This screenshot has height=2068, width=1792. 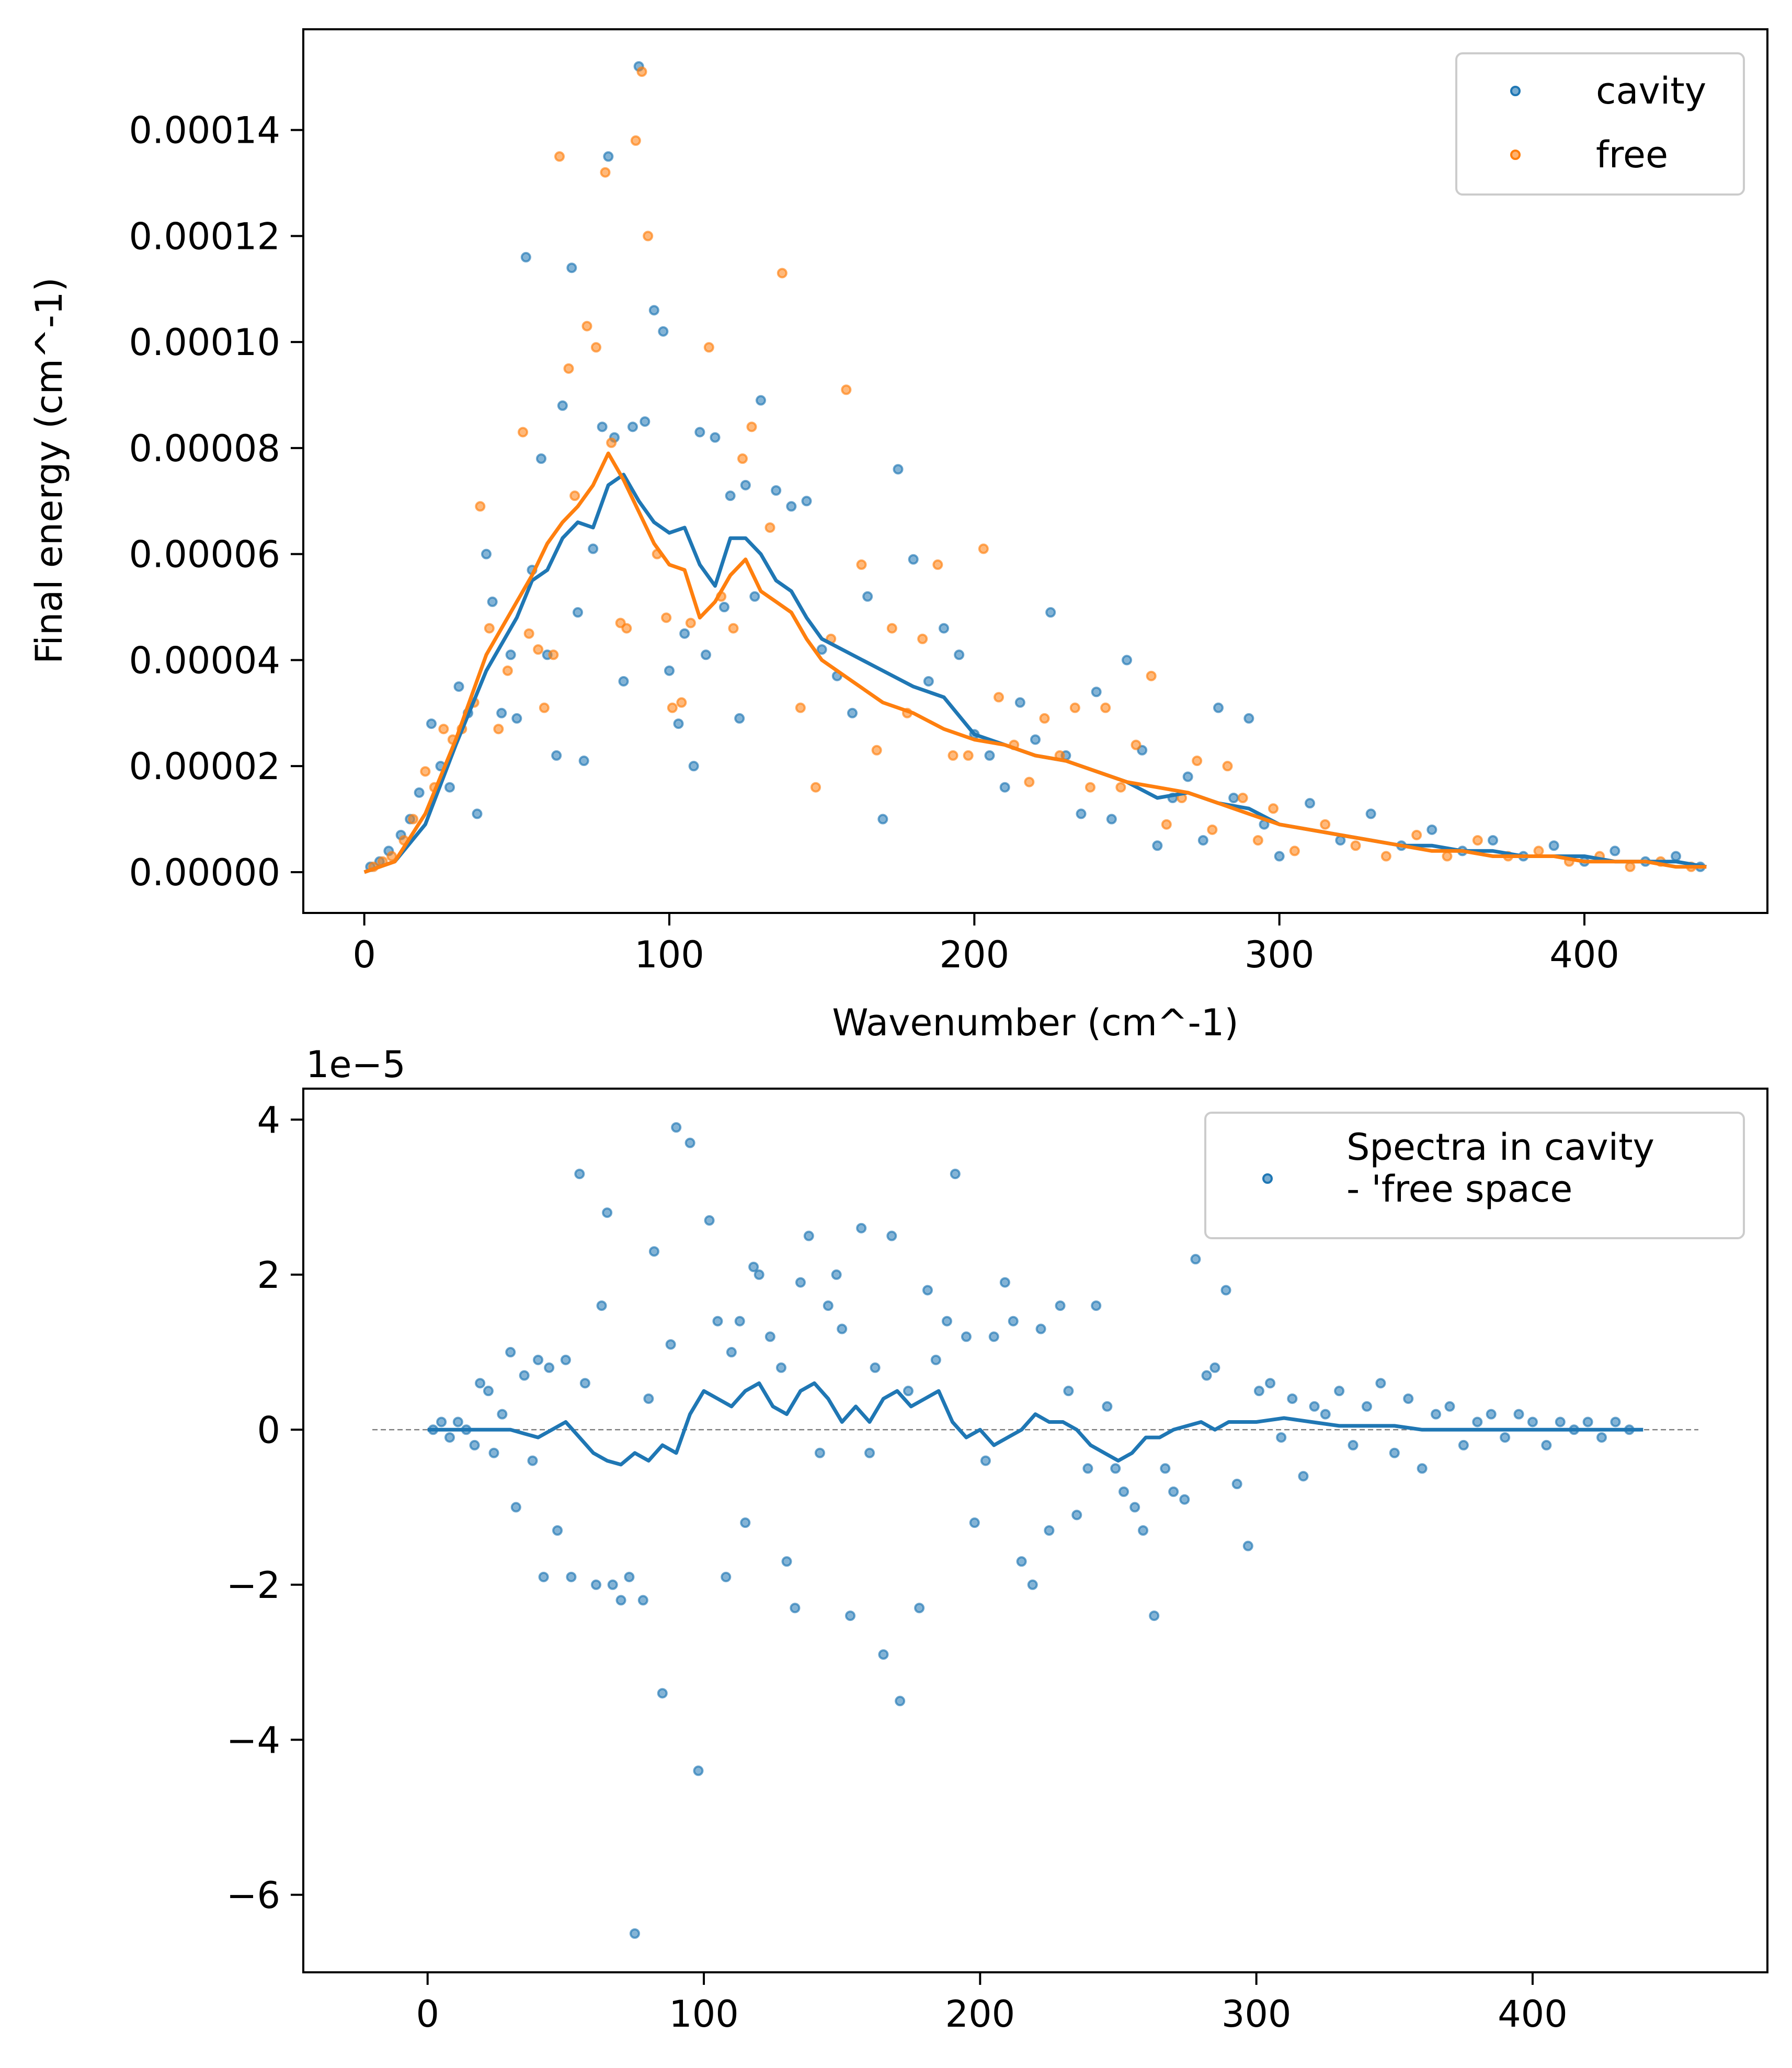 What do you see at coordinates (428, 2014) in the screenshot?
I see `x-tick-label: 0` at bounding box center [428, 2014].